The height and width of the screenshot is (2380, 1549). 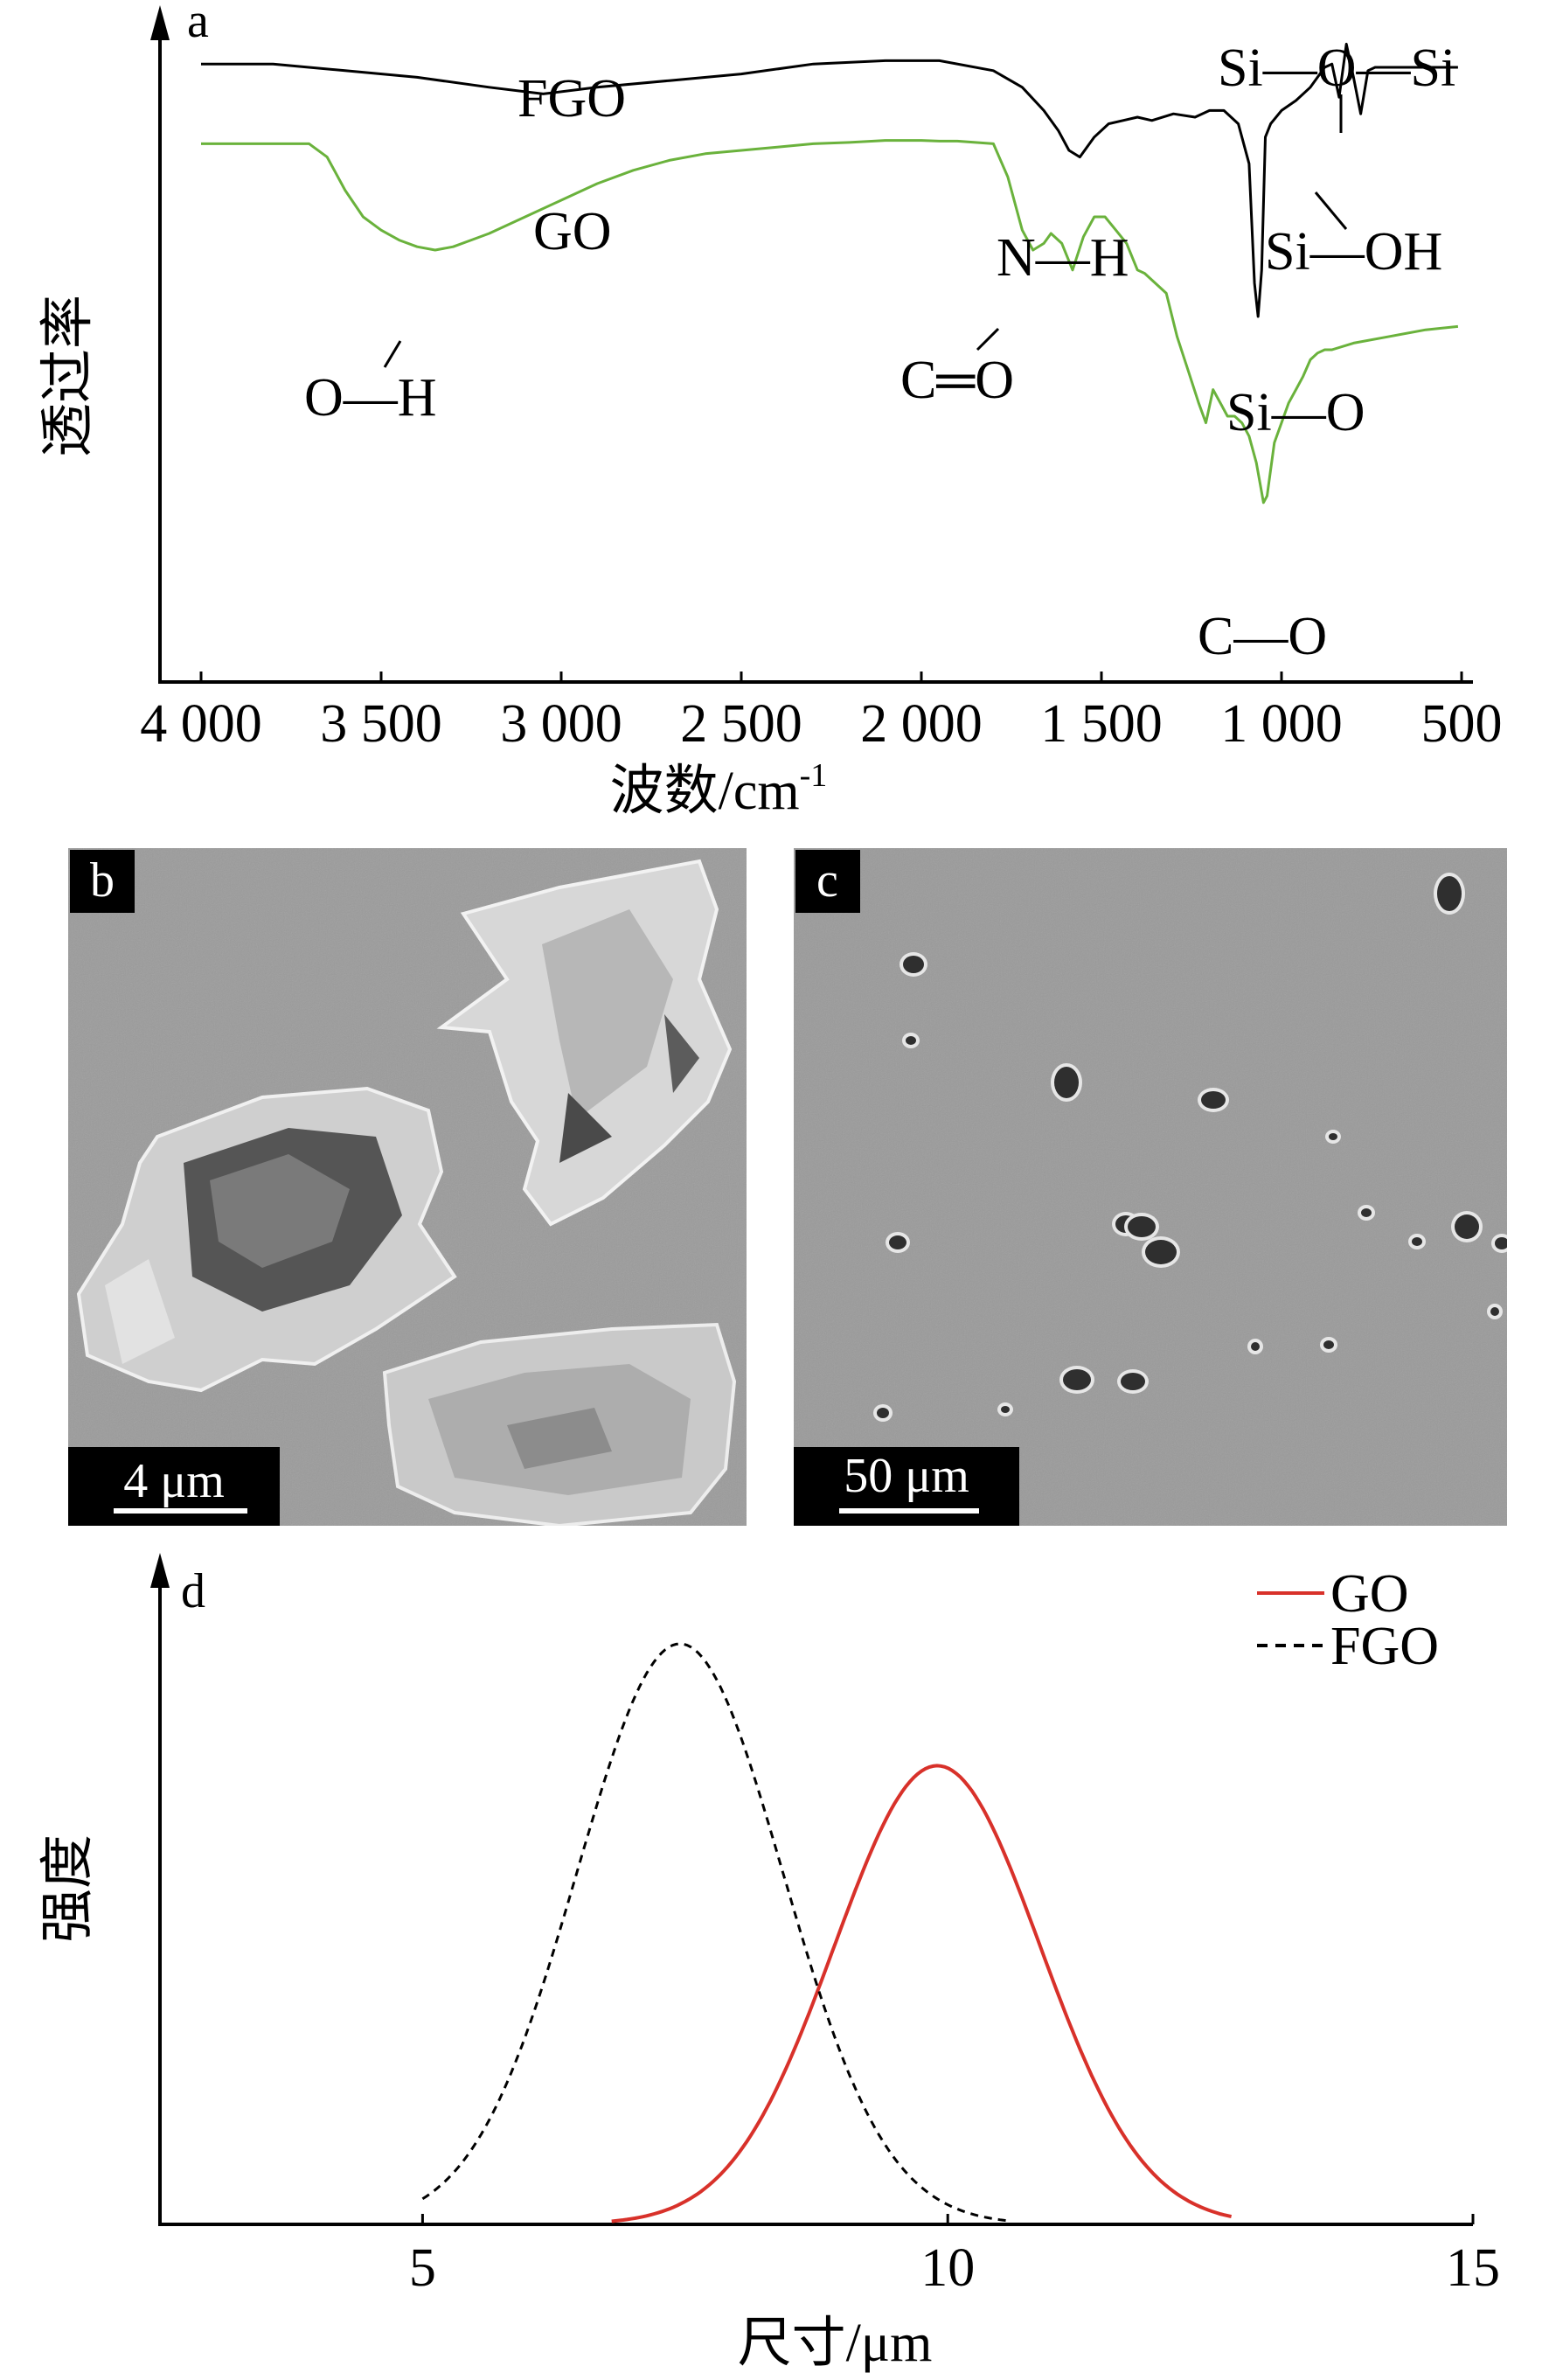 I want to click on panel-c-label: c, so click(x=827, y=880).